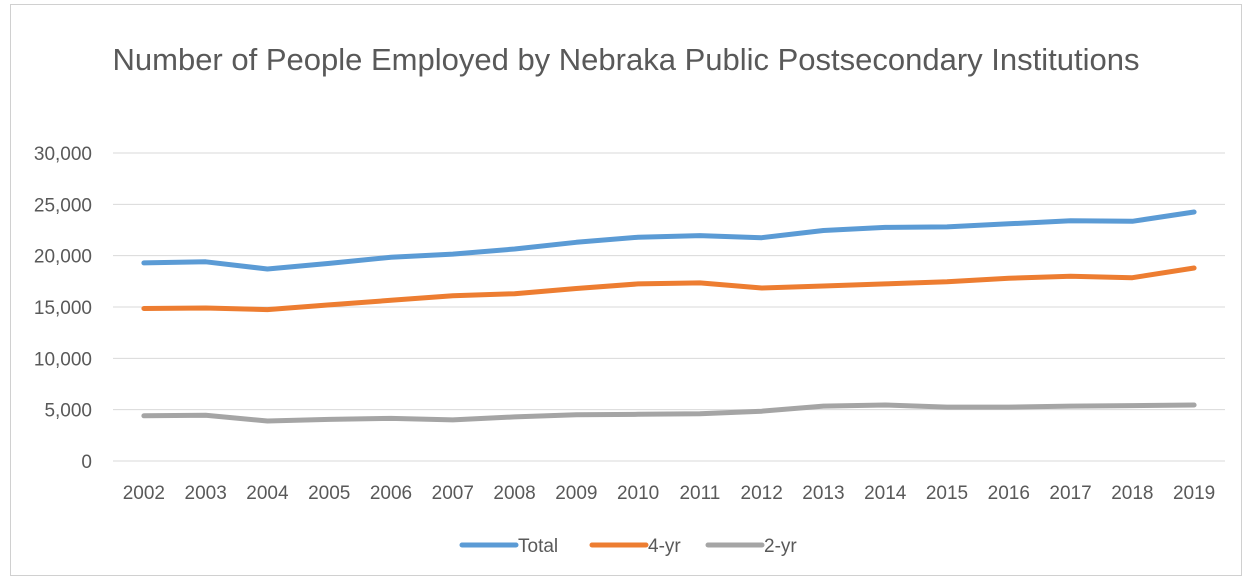  What do you see at coordinates (885, 493) in the screenshot?
I see `x-tick-label: 2014` at bounding box center [885, 493].